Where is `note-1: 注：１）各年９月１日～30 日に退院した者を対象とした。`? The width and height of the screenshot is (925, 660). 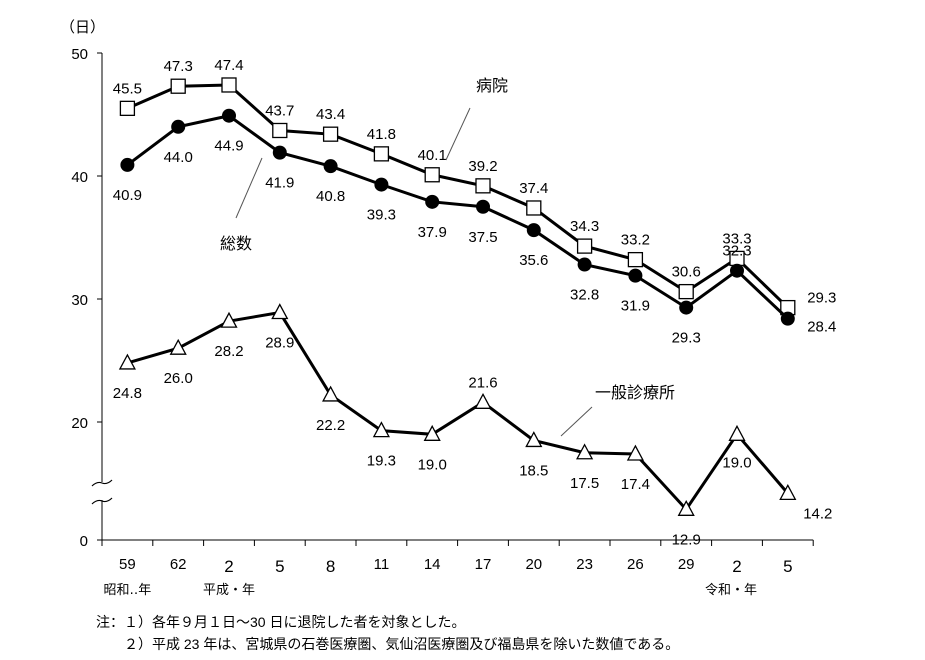
note-1: 注：１）各年９月１日～30 日に退院した者を対象とした。 is located at coordinates (281, 622).